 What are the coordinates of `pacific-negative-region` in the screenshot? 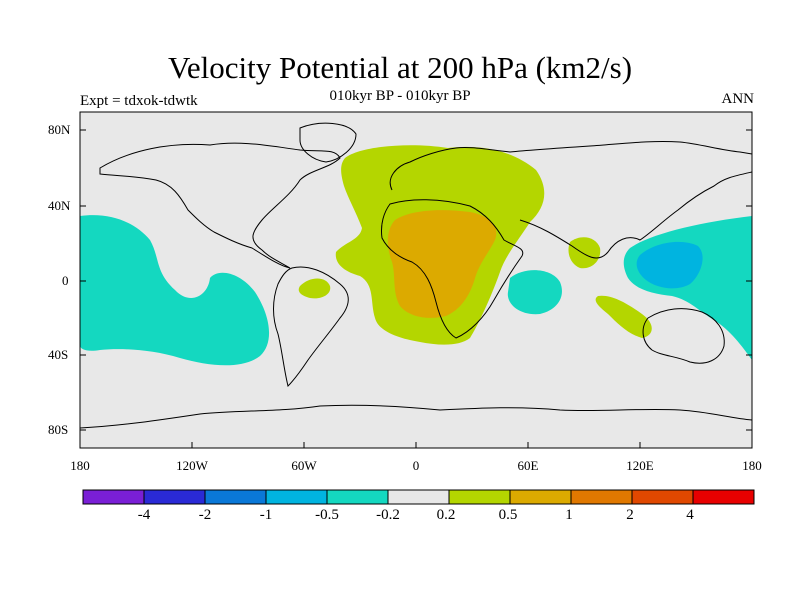 It's located at (175, 290).